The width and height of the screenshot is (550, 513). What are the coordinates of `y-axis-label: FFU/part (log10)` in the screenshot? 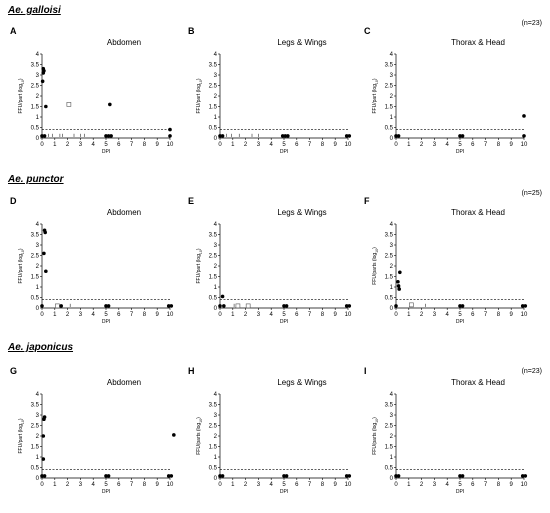 It's located at (21, 435).